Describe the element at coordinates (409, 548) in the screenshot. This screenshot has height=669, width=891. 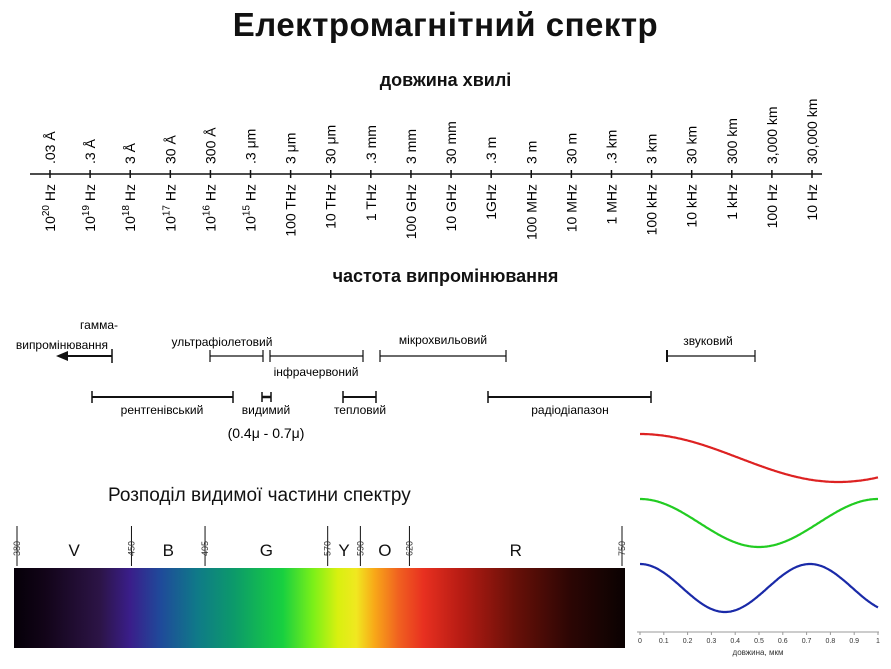
I see `spectrum-boundary-label: 620` at that location.